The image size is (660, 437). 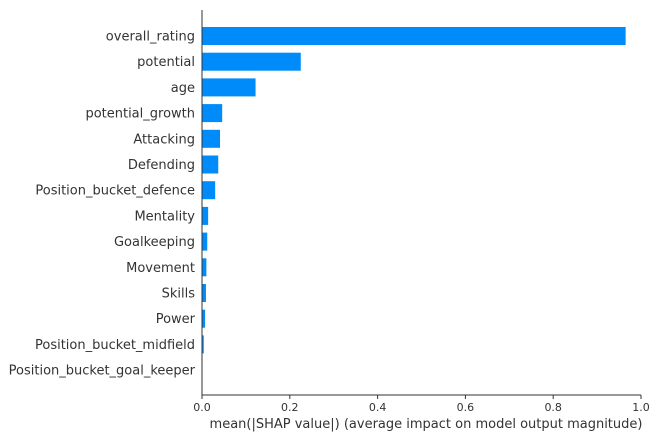 I want to click on y-tick-label-overall_rating: overall_rating, so click(x=150, y=37).